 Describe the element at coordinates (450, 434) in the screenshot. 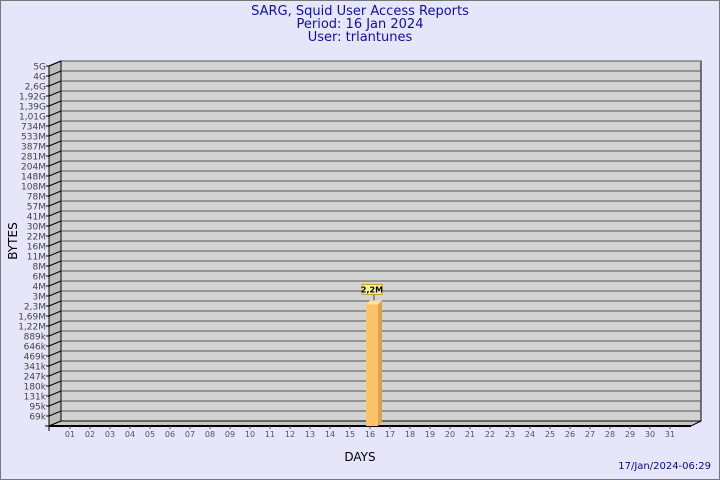

I see `x-tick-label: 20` at that location.